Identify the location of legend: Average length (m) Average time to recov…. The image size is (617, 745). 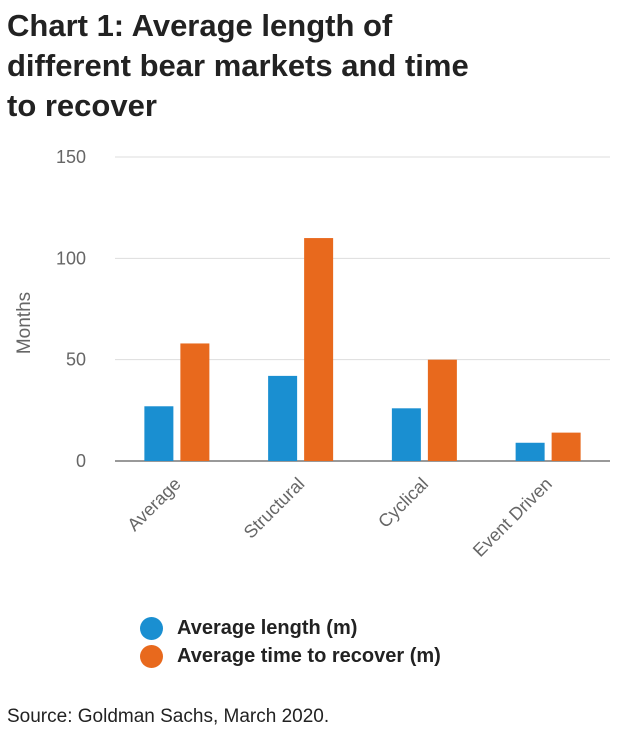
(290, 642).